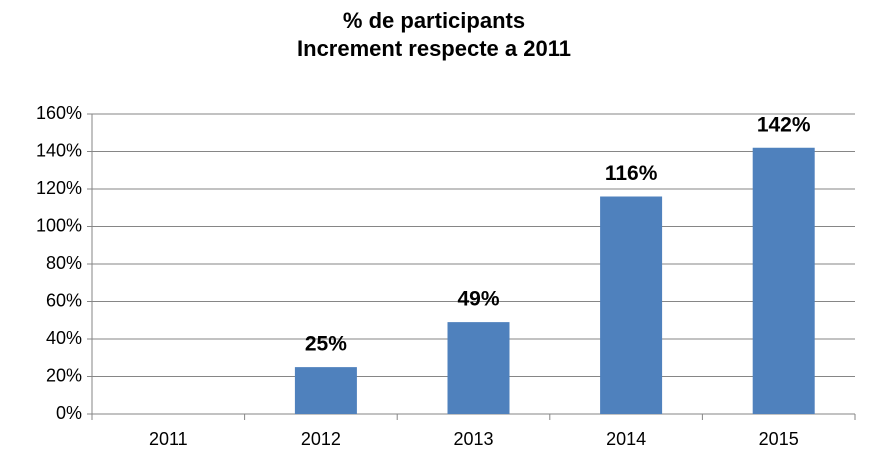 This screenshot has height=452, width=869. I want to click on value-label: 116%, so click(631, 173).